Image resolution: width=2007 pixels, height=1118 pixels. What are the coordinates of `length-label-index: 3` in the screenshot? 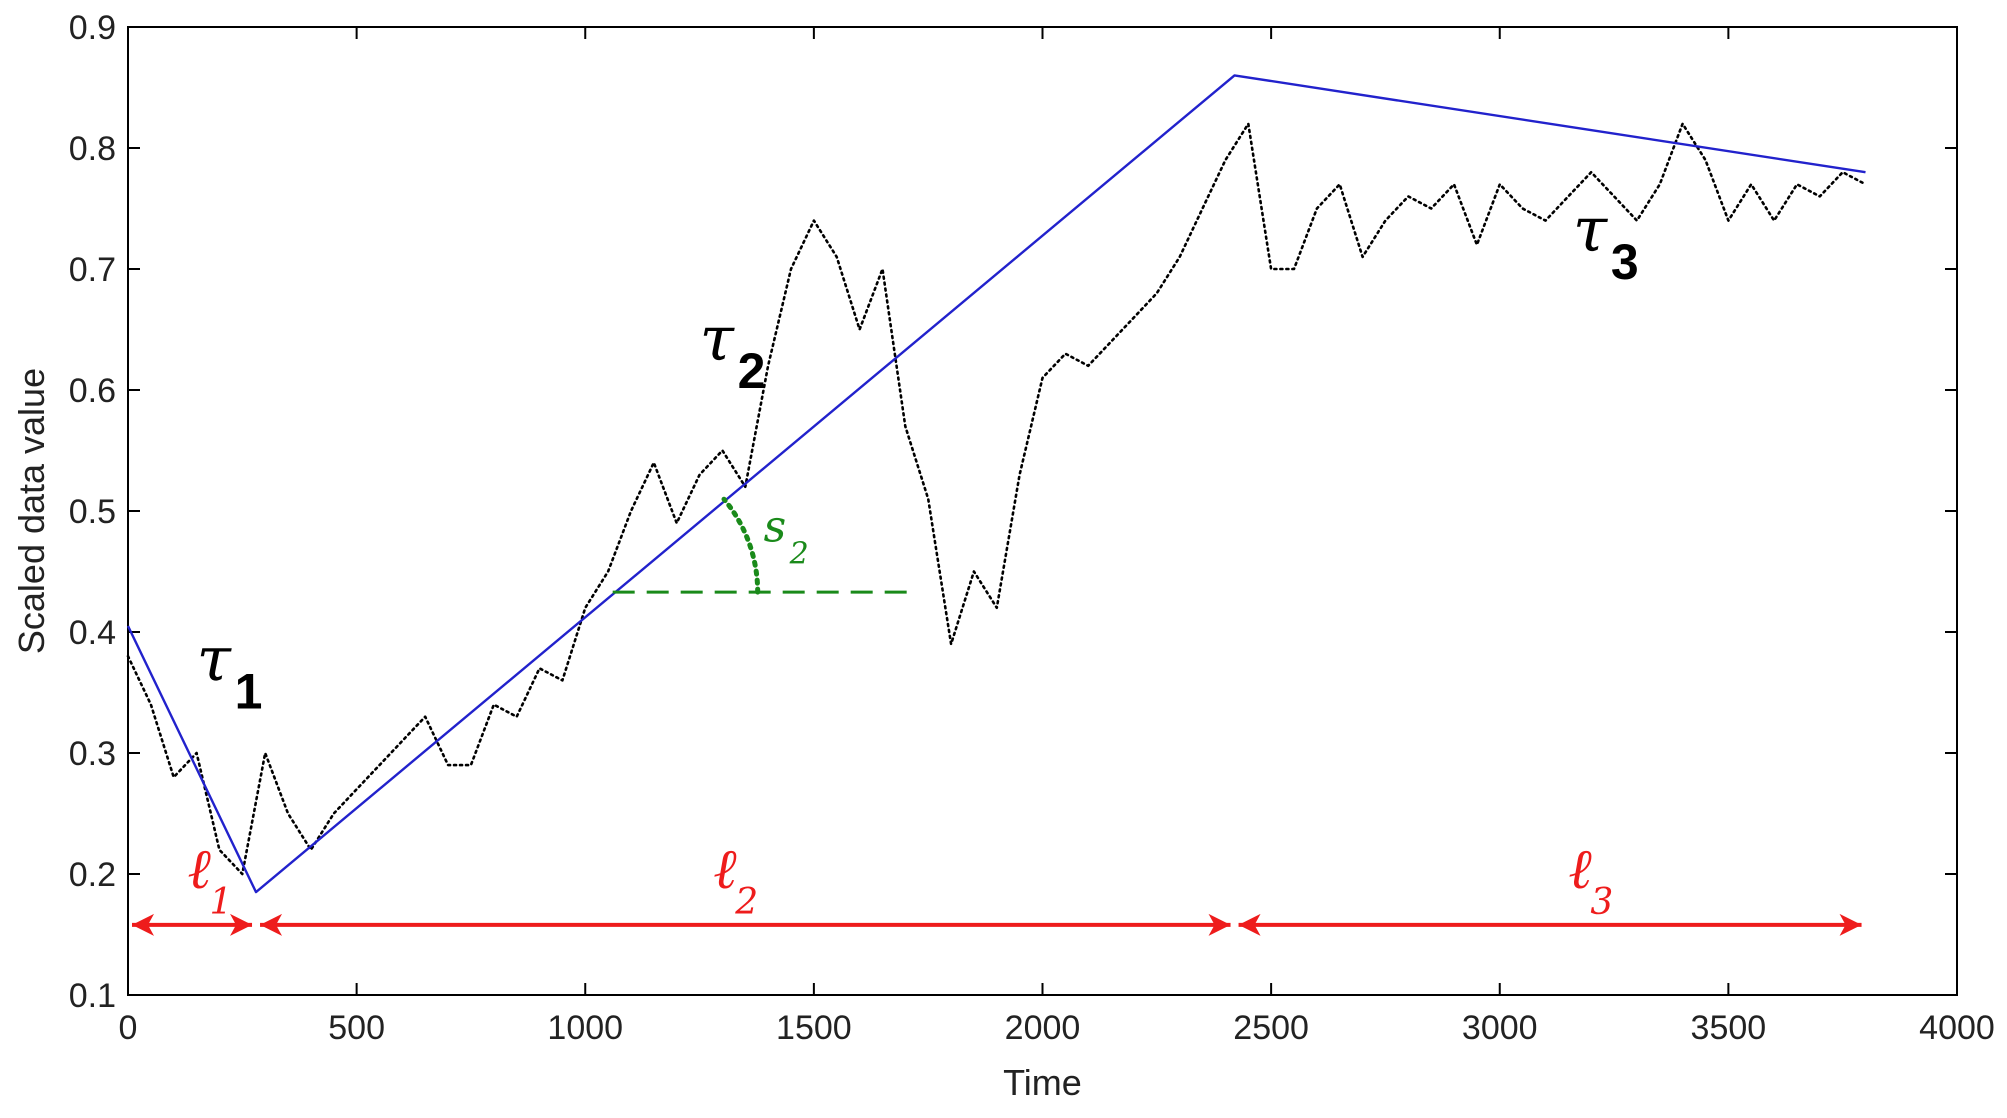 It's located at (1601, 902).